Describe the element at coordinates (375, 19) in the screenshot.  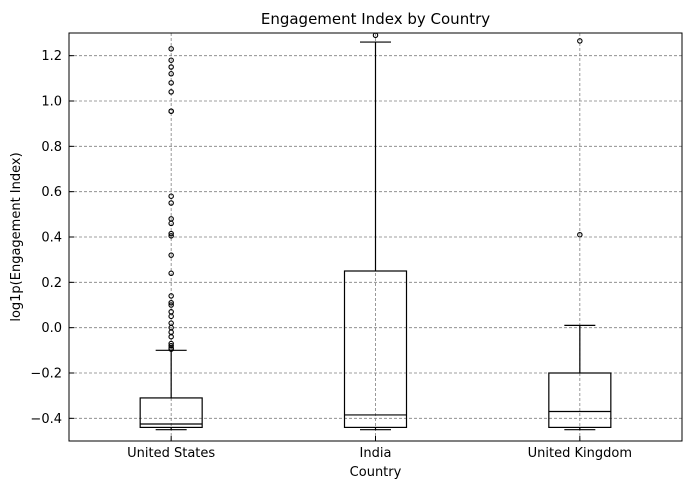
I see `chart-title: Engagement Index by Country` at that location.